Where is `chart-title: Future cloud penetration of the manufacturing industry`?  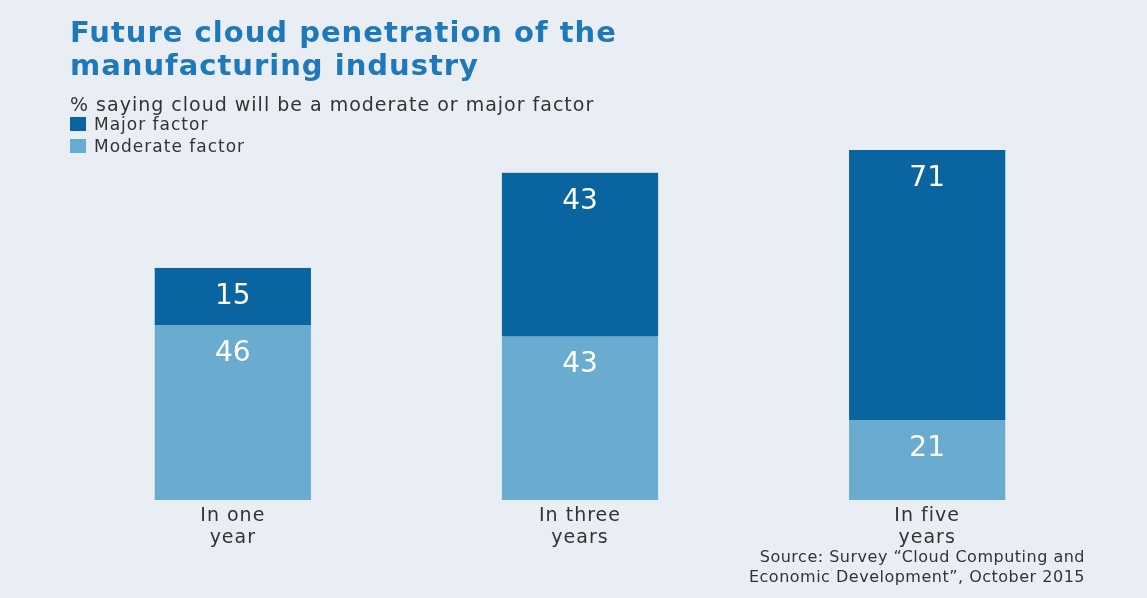 chart-title: Future cloud penetration of the manufacturing industry is located at coordinates (343, 48).